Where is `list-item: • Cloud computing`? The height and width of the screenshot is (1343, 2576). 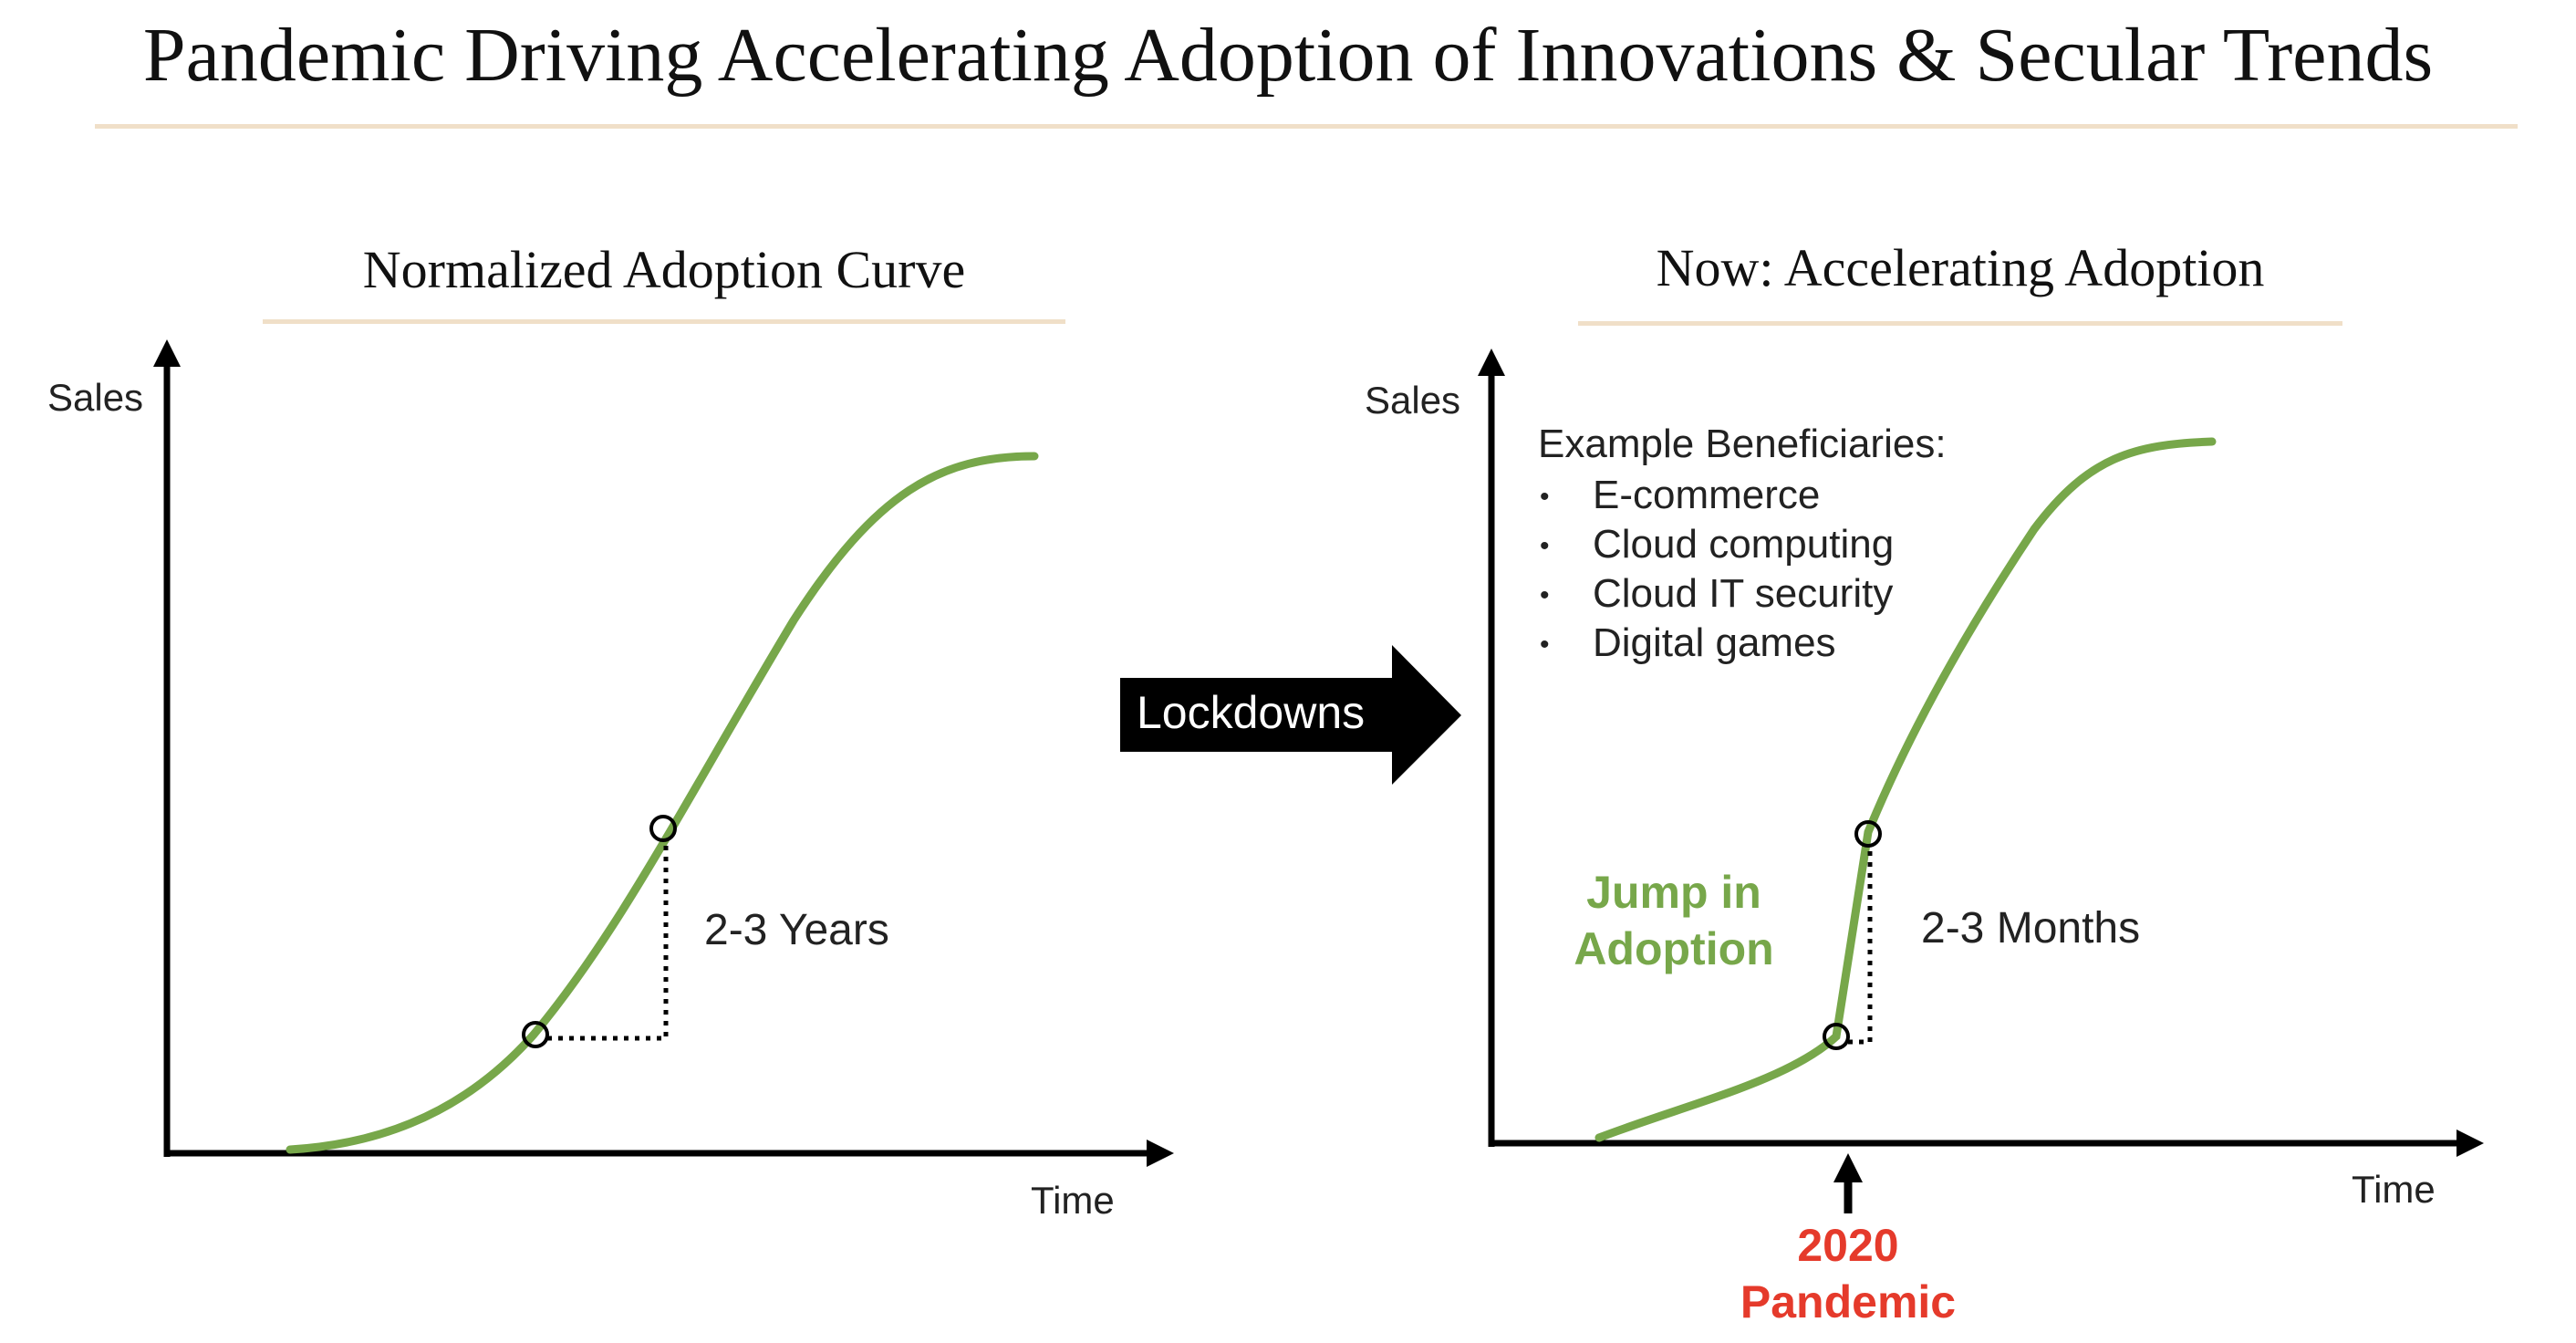 list-item: • Cloud computing is located at coordinates (1714, 544).